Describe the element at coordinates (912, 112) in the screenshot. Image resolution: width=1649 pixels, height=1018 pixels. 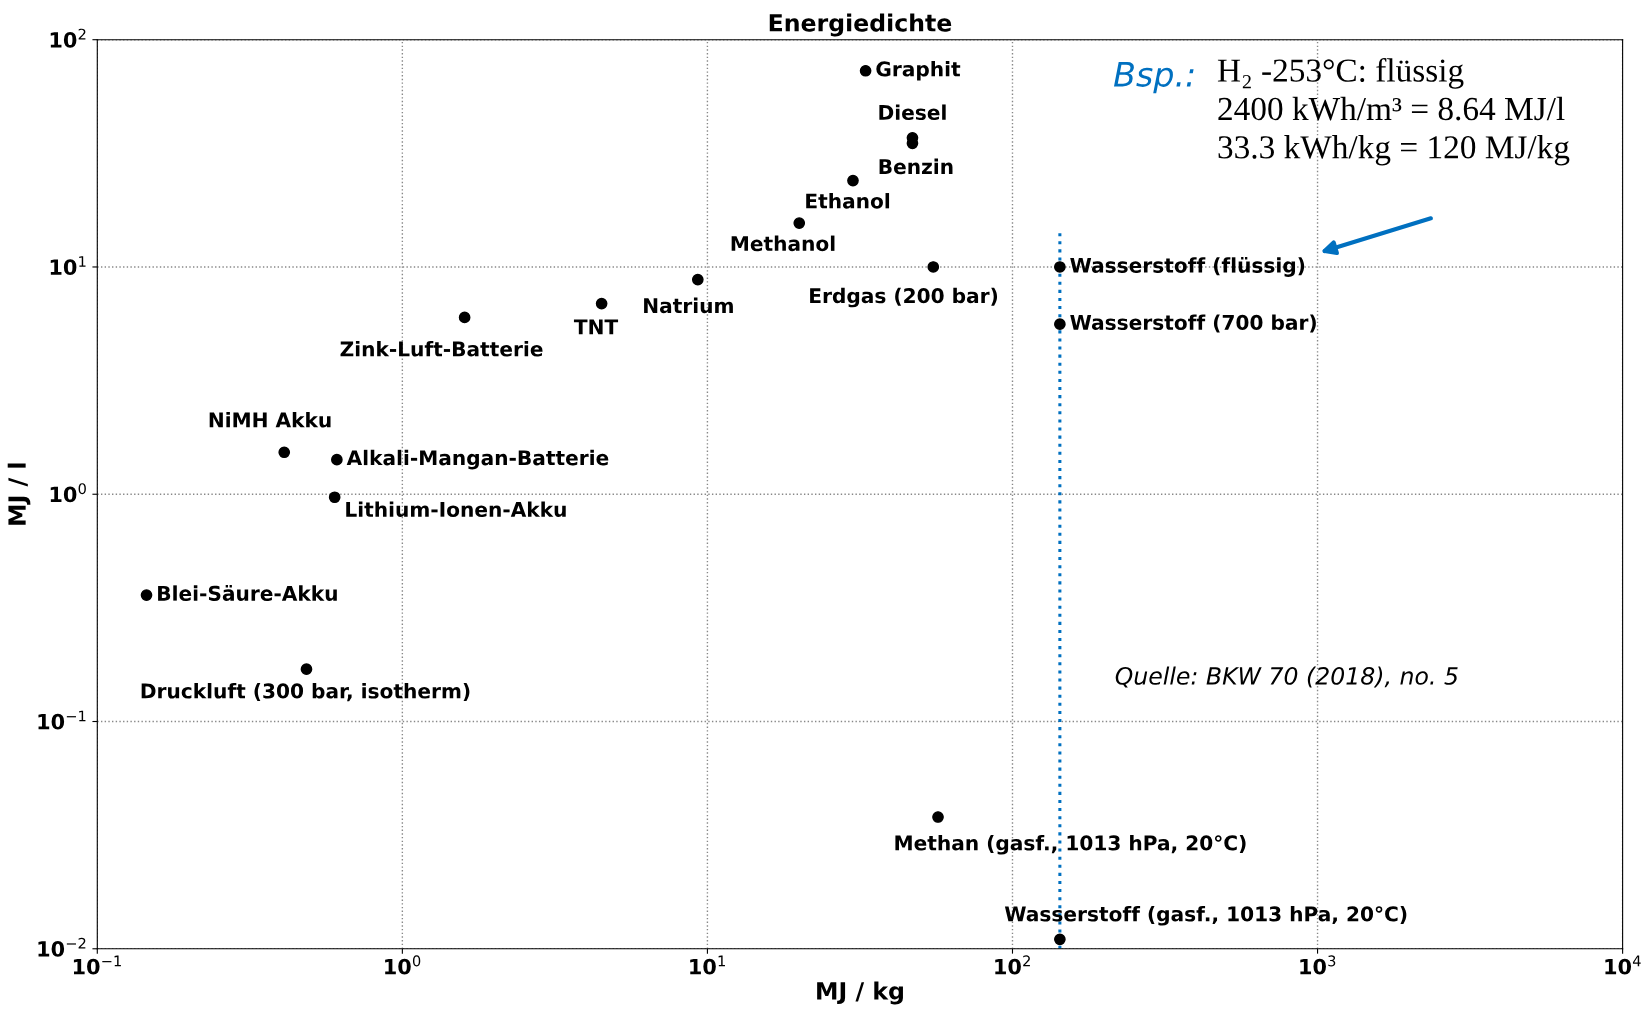
I see `annotation: Diesel` at that location.